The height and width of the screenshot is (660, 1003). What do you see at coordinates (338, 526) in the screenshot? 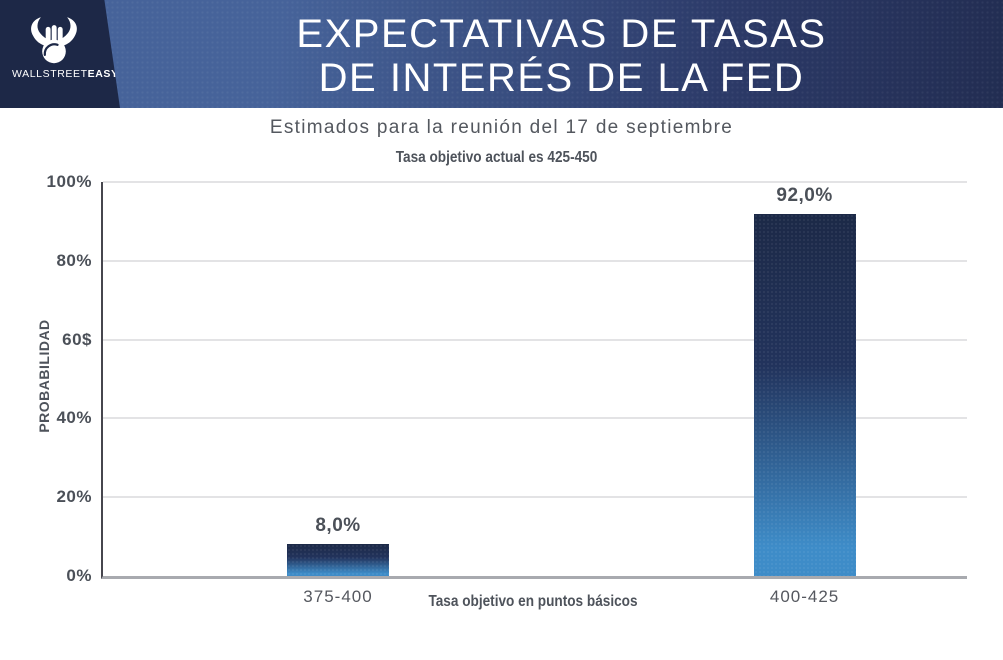
I see `bar-value-label: 8,0%` at bounding box center [338, 526].